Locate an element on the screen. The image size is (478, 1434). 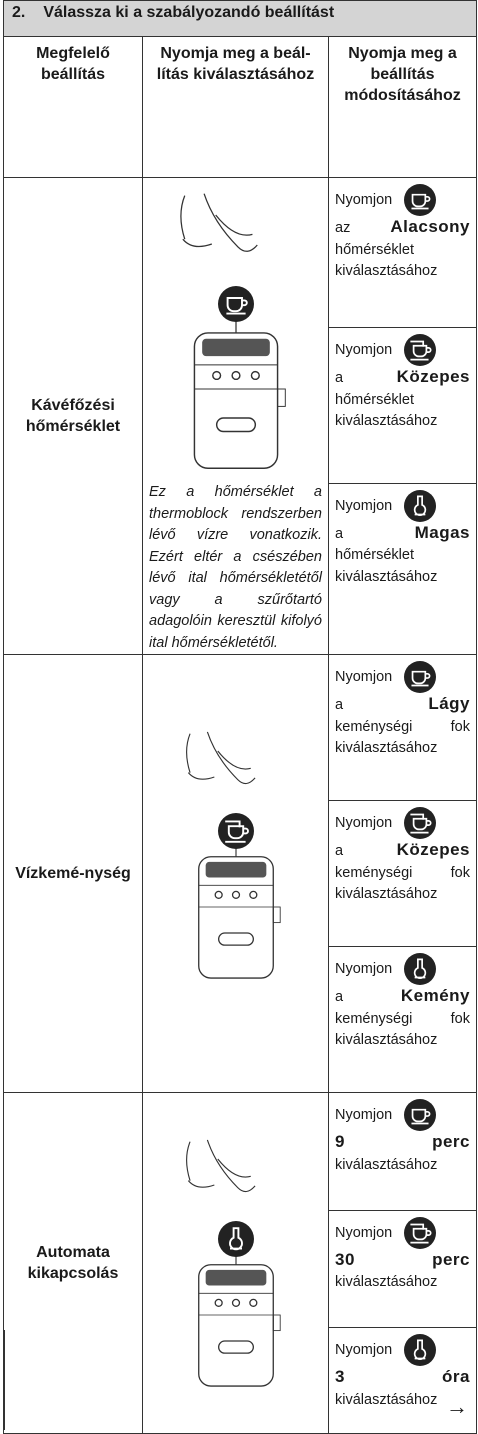
setting-name: Kávéfőzési hőmérséklet is located at coordinates (73, 416).